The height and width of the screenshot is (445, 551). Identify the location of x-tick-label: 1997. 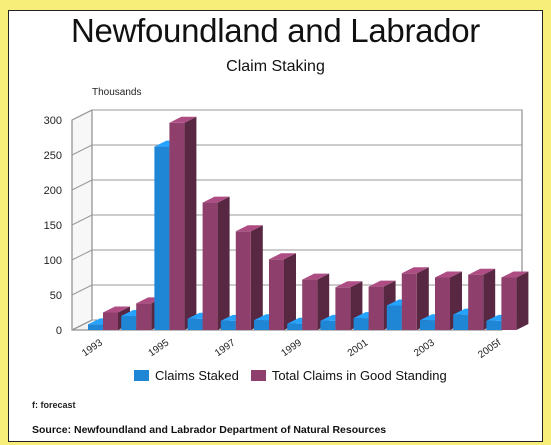
(225, 348).